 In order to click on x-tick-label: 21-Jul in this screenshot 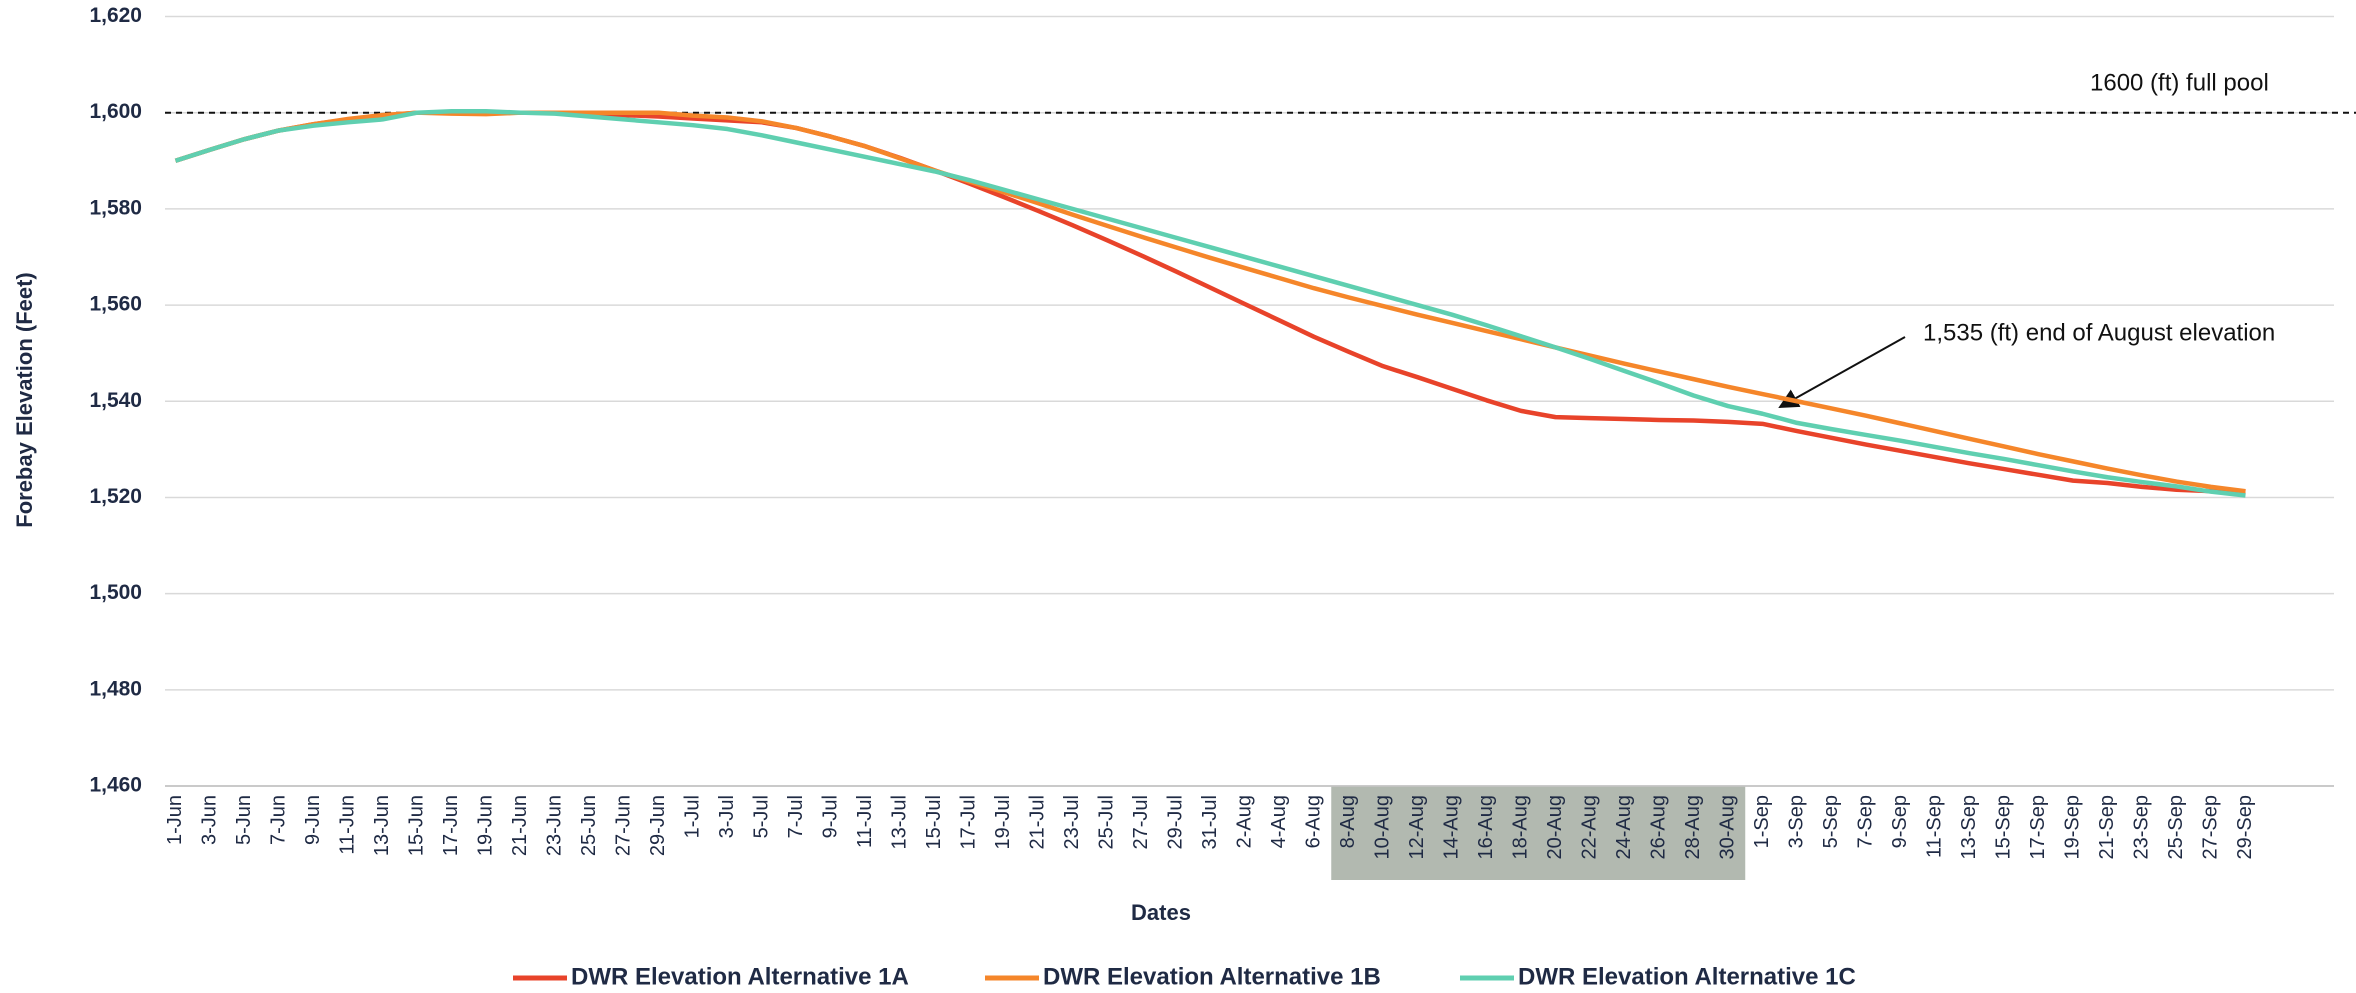, I will do `click(1037, 822)`.